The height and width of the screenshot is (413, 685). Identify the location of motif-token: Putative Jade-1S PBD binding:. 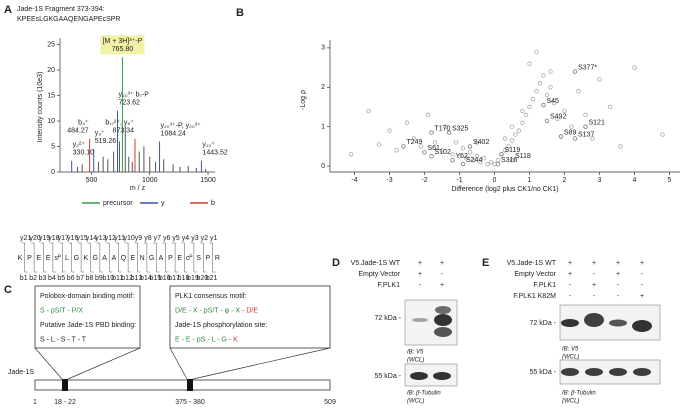
(88, 325).